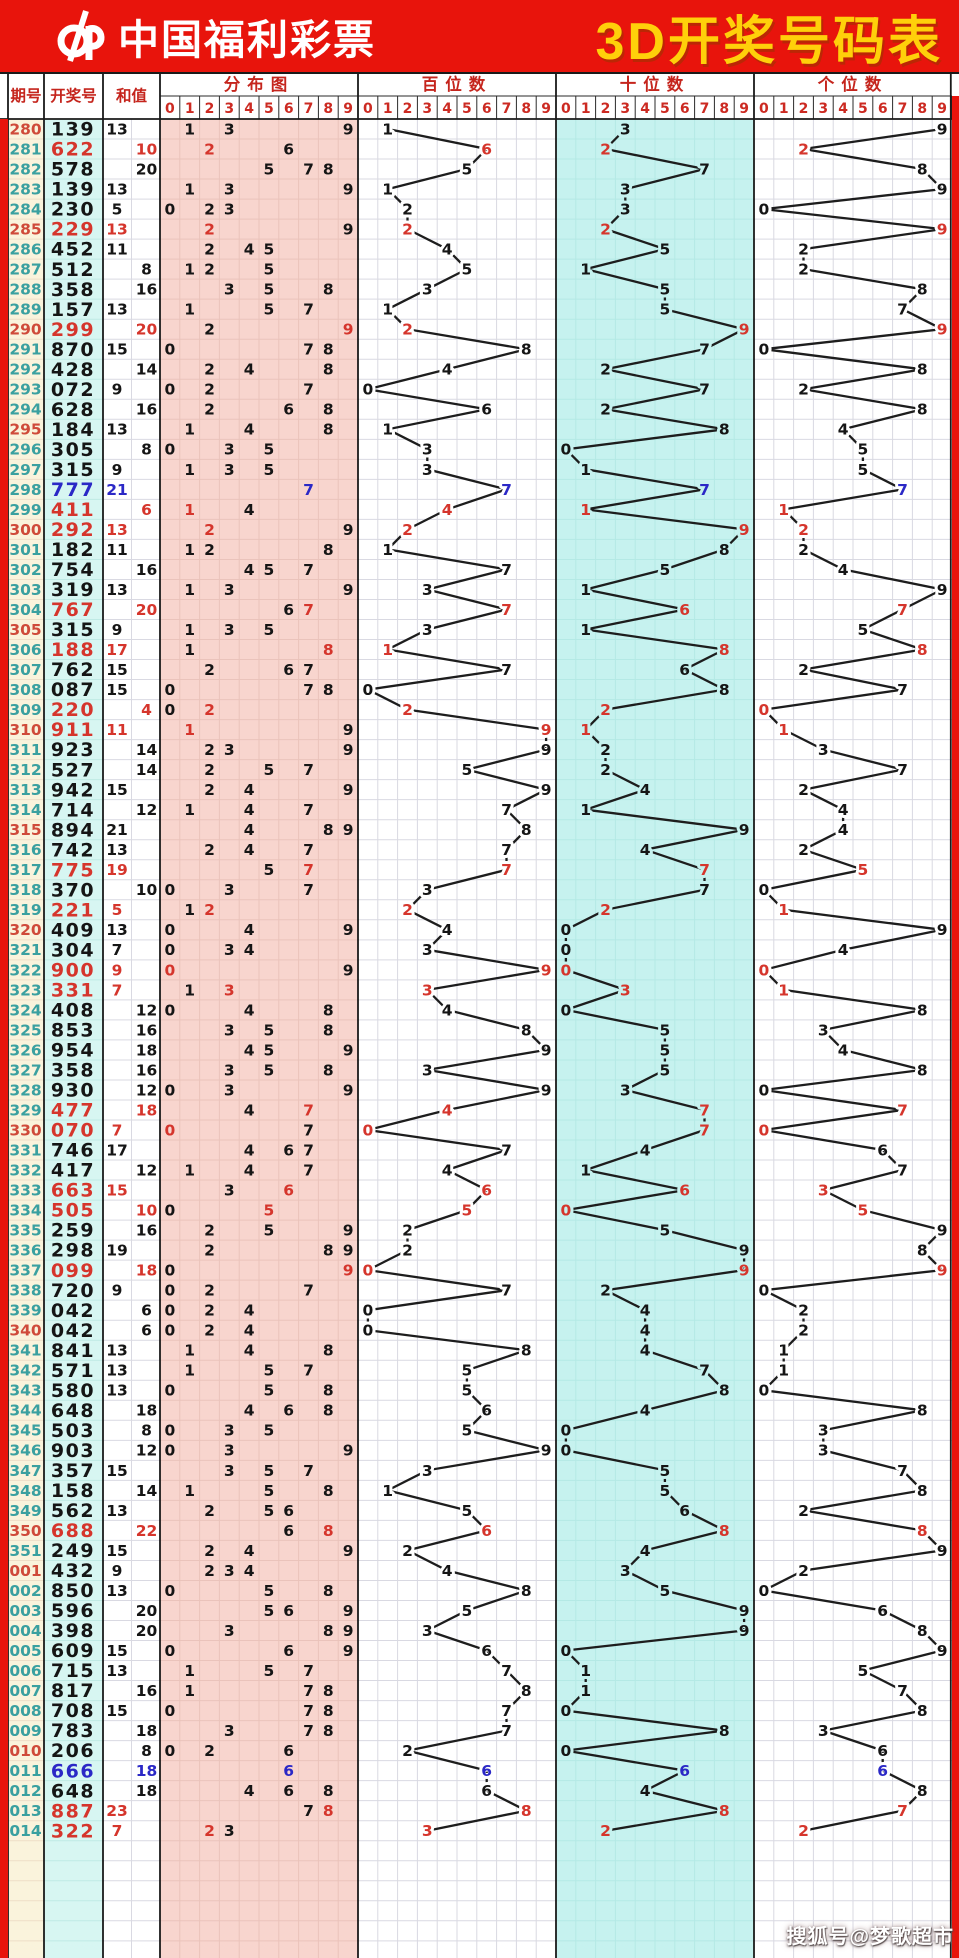 This screenshot has height=1958, width=959. What do you see at coordinates (25, 1210) in the screenshot?
I see `period-cell: 334` at bounding box center [25, 1210].